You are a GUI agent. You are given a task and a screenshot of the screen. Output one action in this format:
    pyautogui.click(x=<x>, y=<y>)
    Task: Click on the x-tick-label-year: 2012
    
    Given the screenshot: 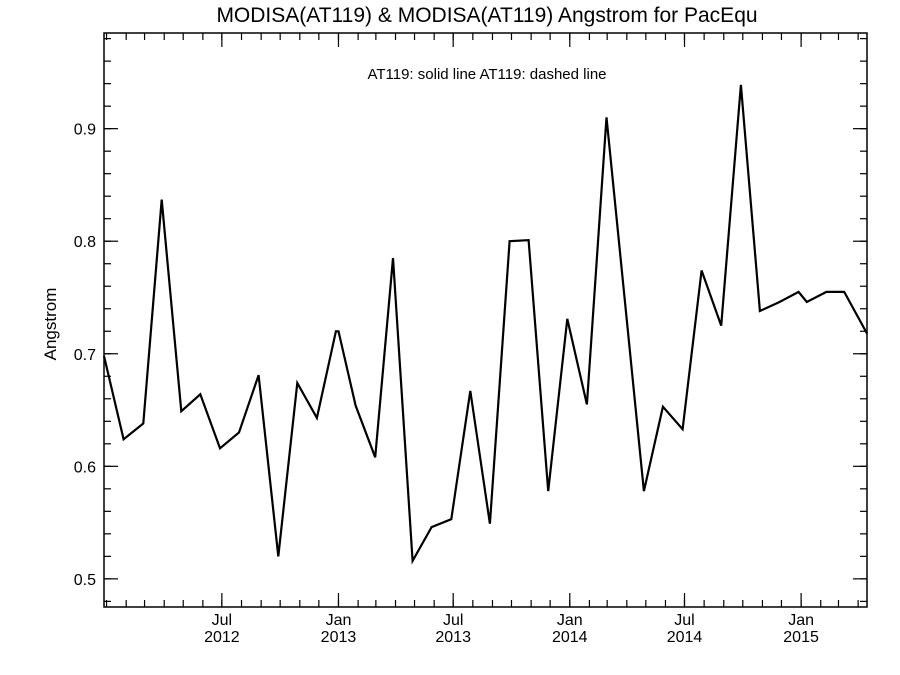 What is the action you would take?
    pyautogui.click(x=222, y=637)
    